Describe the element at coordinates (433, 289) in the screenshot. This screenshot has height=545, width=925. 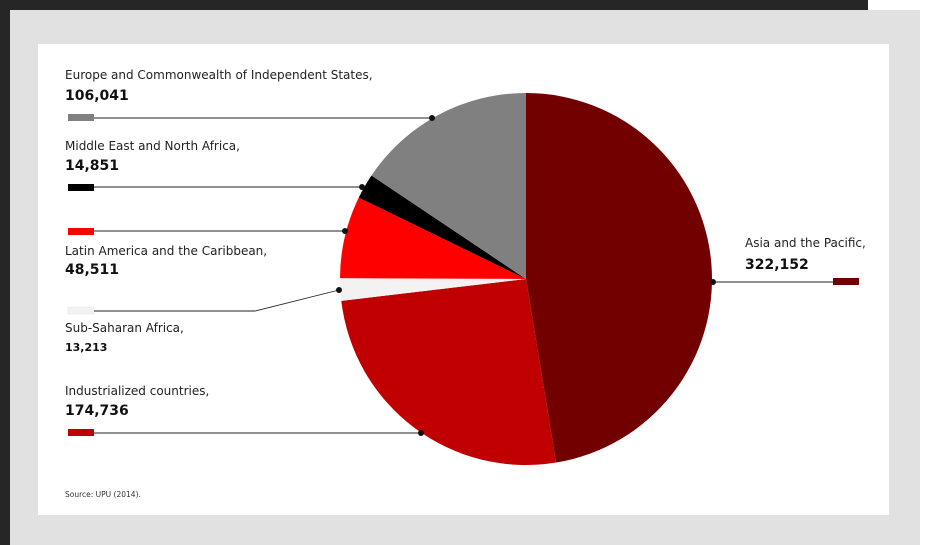
I see `slice-sub-saharan` at that location.